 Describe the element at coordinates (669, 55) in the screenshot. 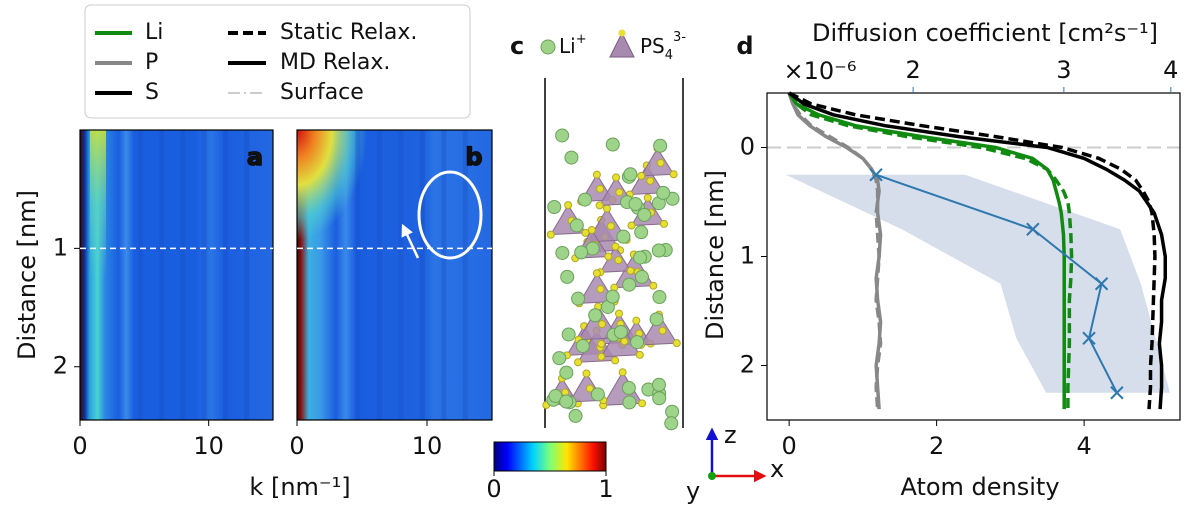

I see `legend-sub: 4` at that location.